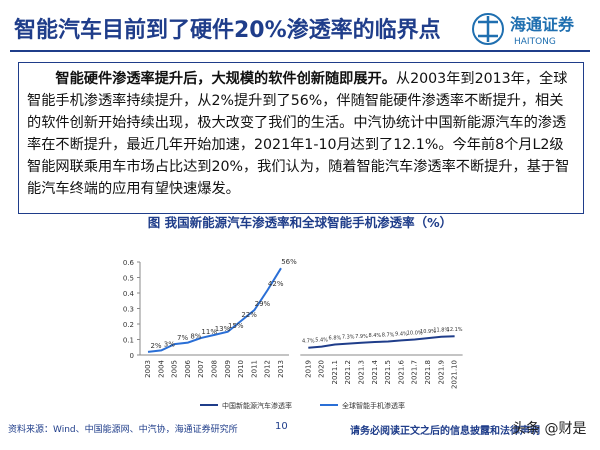  Describe the element at coordinates (321, 341) in the screenshot. I see `value-label: 5.4%` at that location.